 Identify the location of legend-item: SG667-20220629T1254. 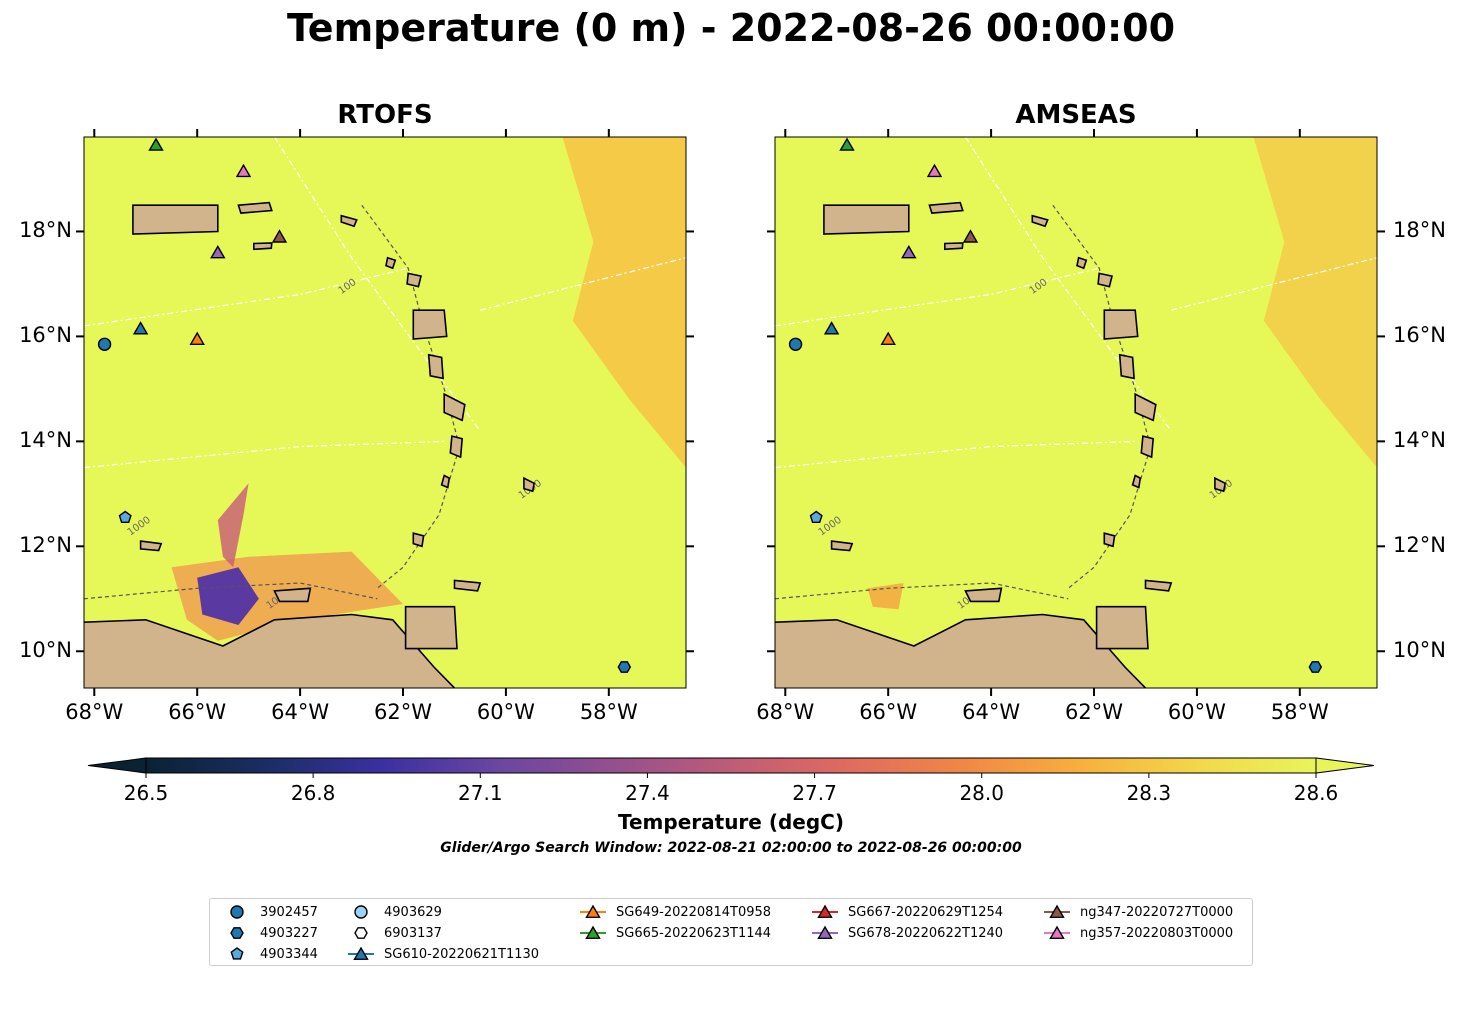
(906, 912).